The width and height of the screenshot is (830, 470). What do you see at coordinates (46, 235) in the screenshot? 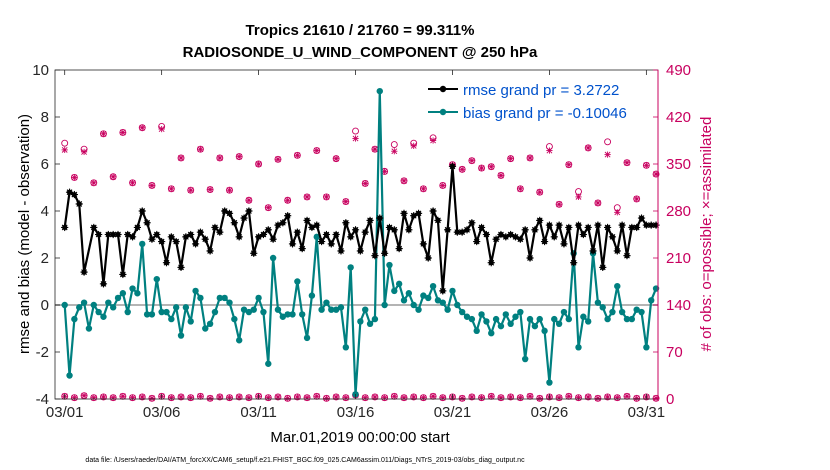
I see `y-axis-left: -4 -2 0 2 4 6 8 10` at bounding box center [46, 235].